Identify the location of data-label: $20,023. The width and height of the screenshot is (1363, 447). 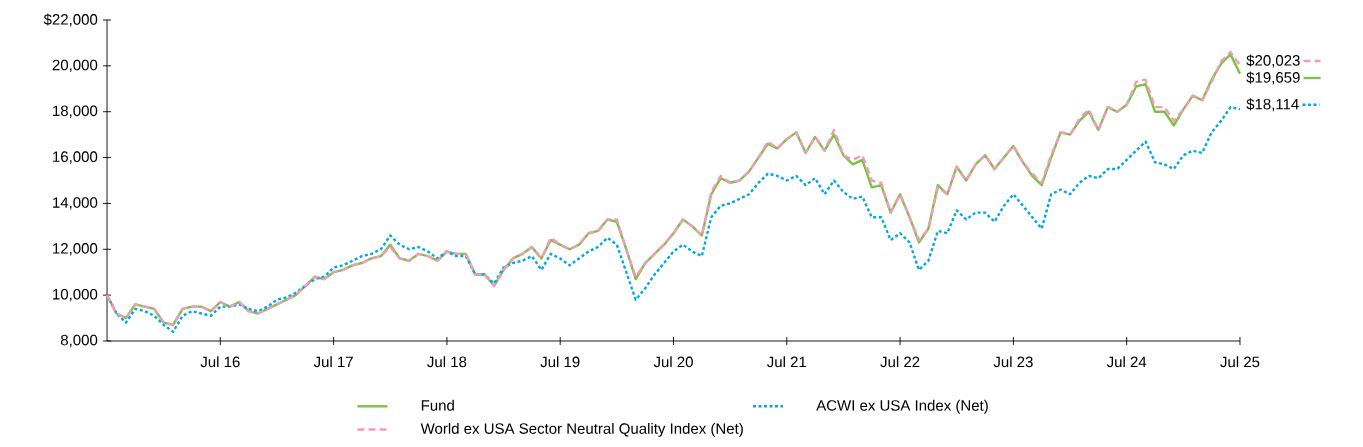
(1273, 61).